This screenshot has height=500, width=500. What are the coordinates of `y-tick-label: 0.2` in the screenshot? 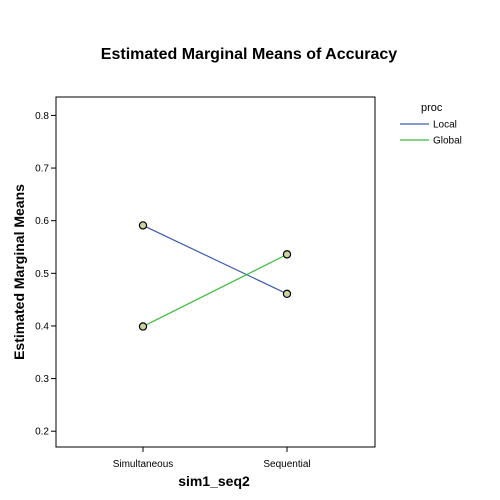 It's located at (42, 432).